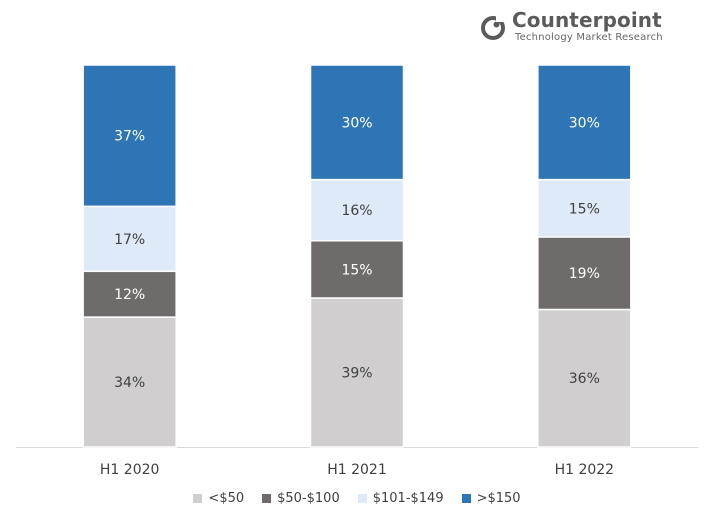 This screenshot has width=714, height=520. What do you see at coordinates (308, 498) in the screenshot?
I see `legend-label-50-100: $50-$100` at bounding box center [308, 498].